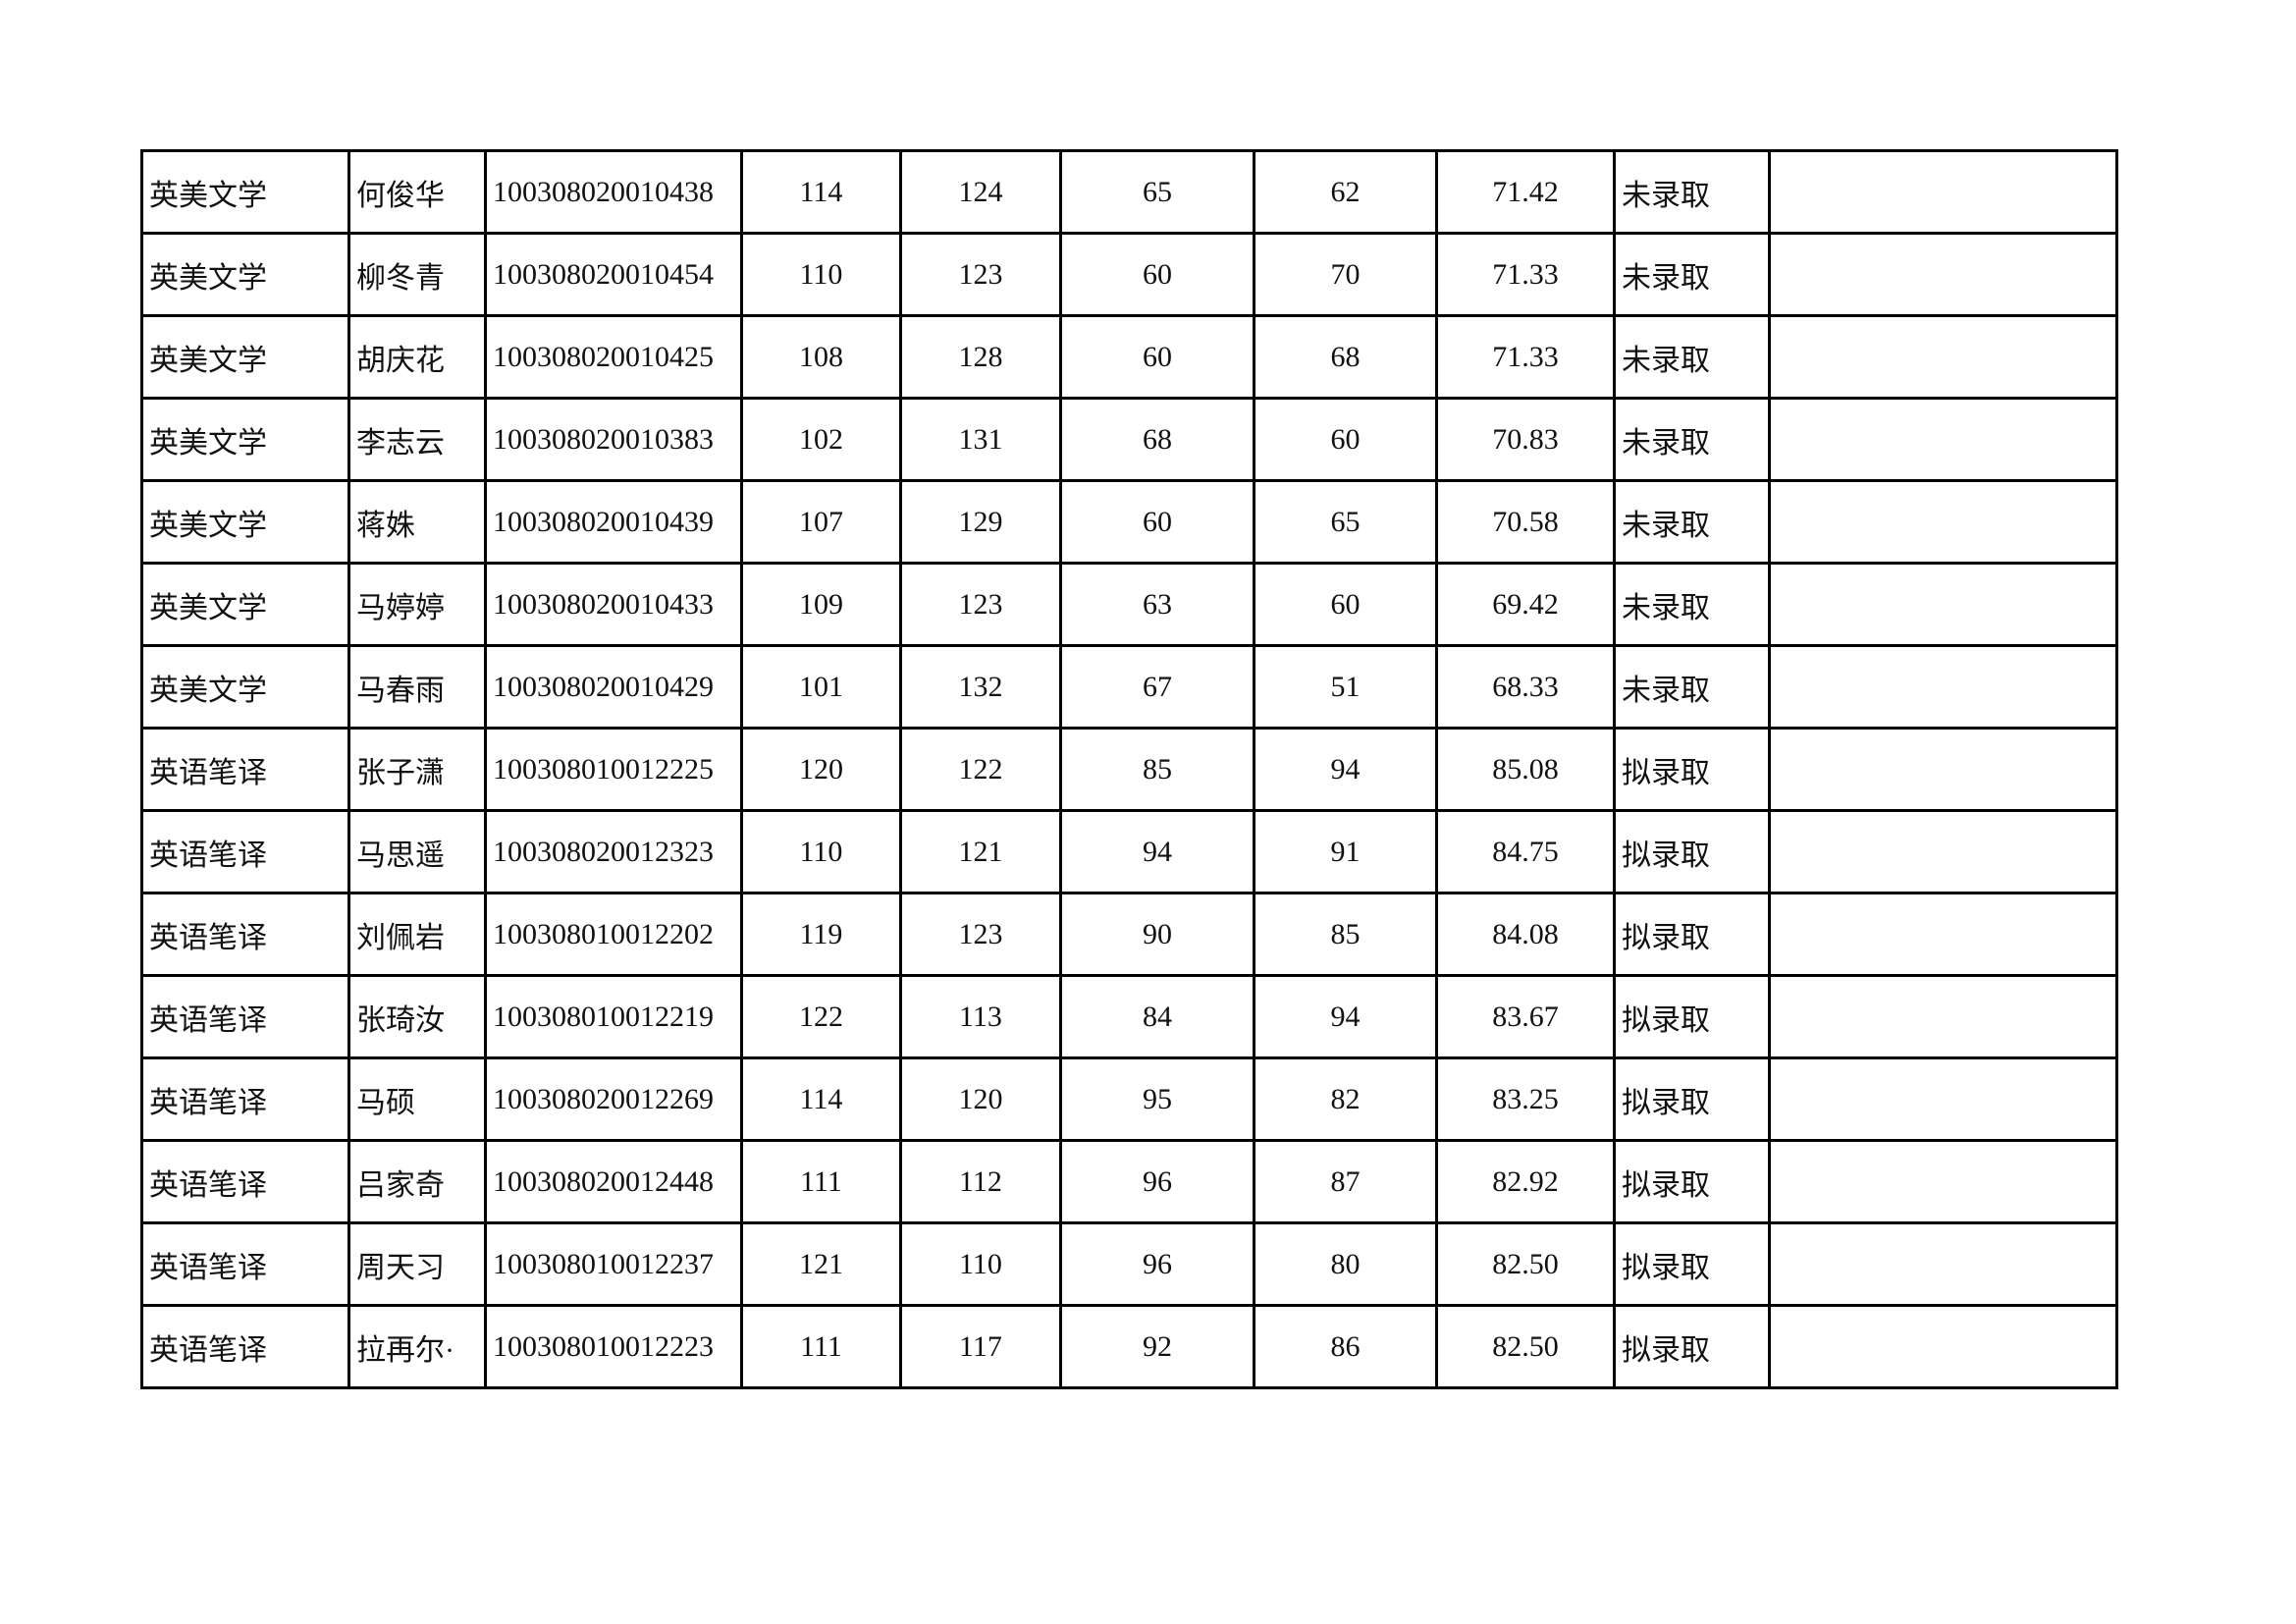  Describe the element at coordinates (1345, 439) in the screenshot. I see `score-4-cell: 60` at that location.